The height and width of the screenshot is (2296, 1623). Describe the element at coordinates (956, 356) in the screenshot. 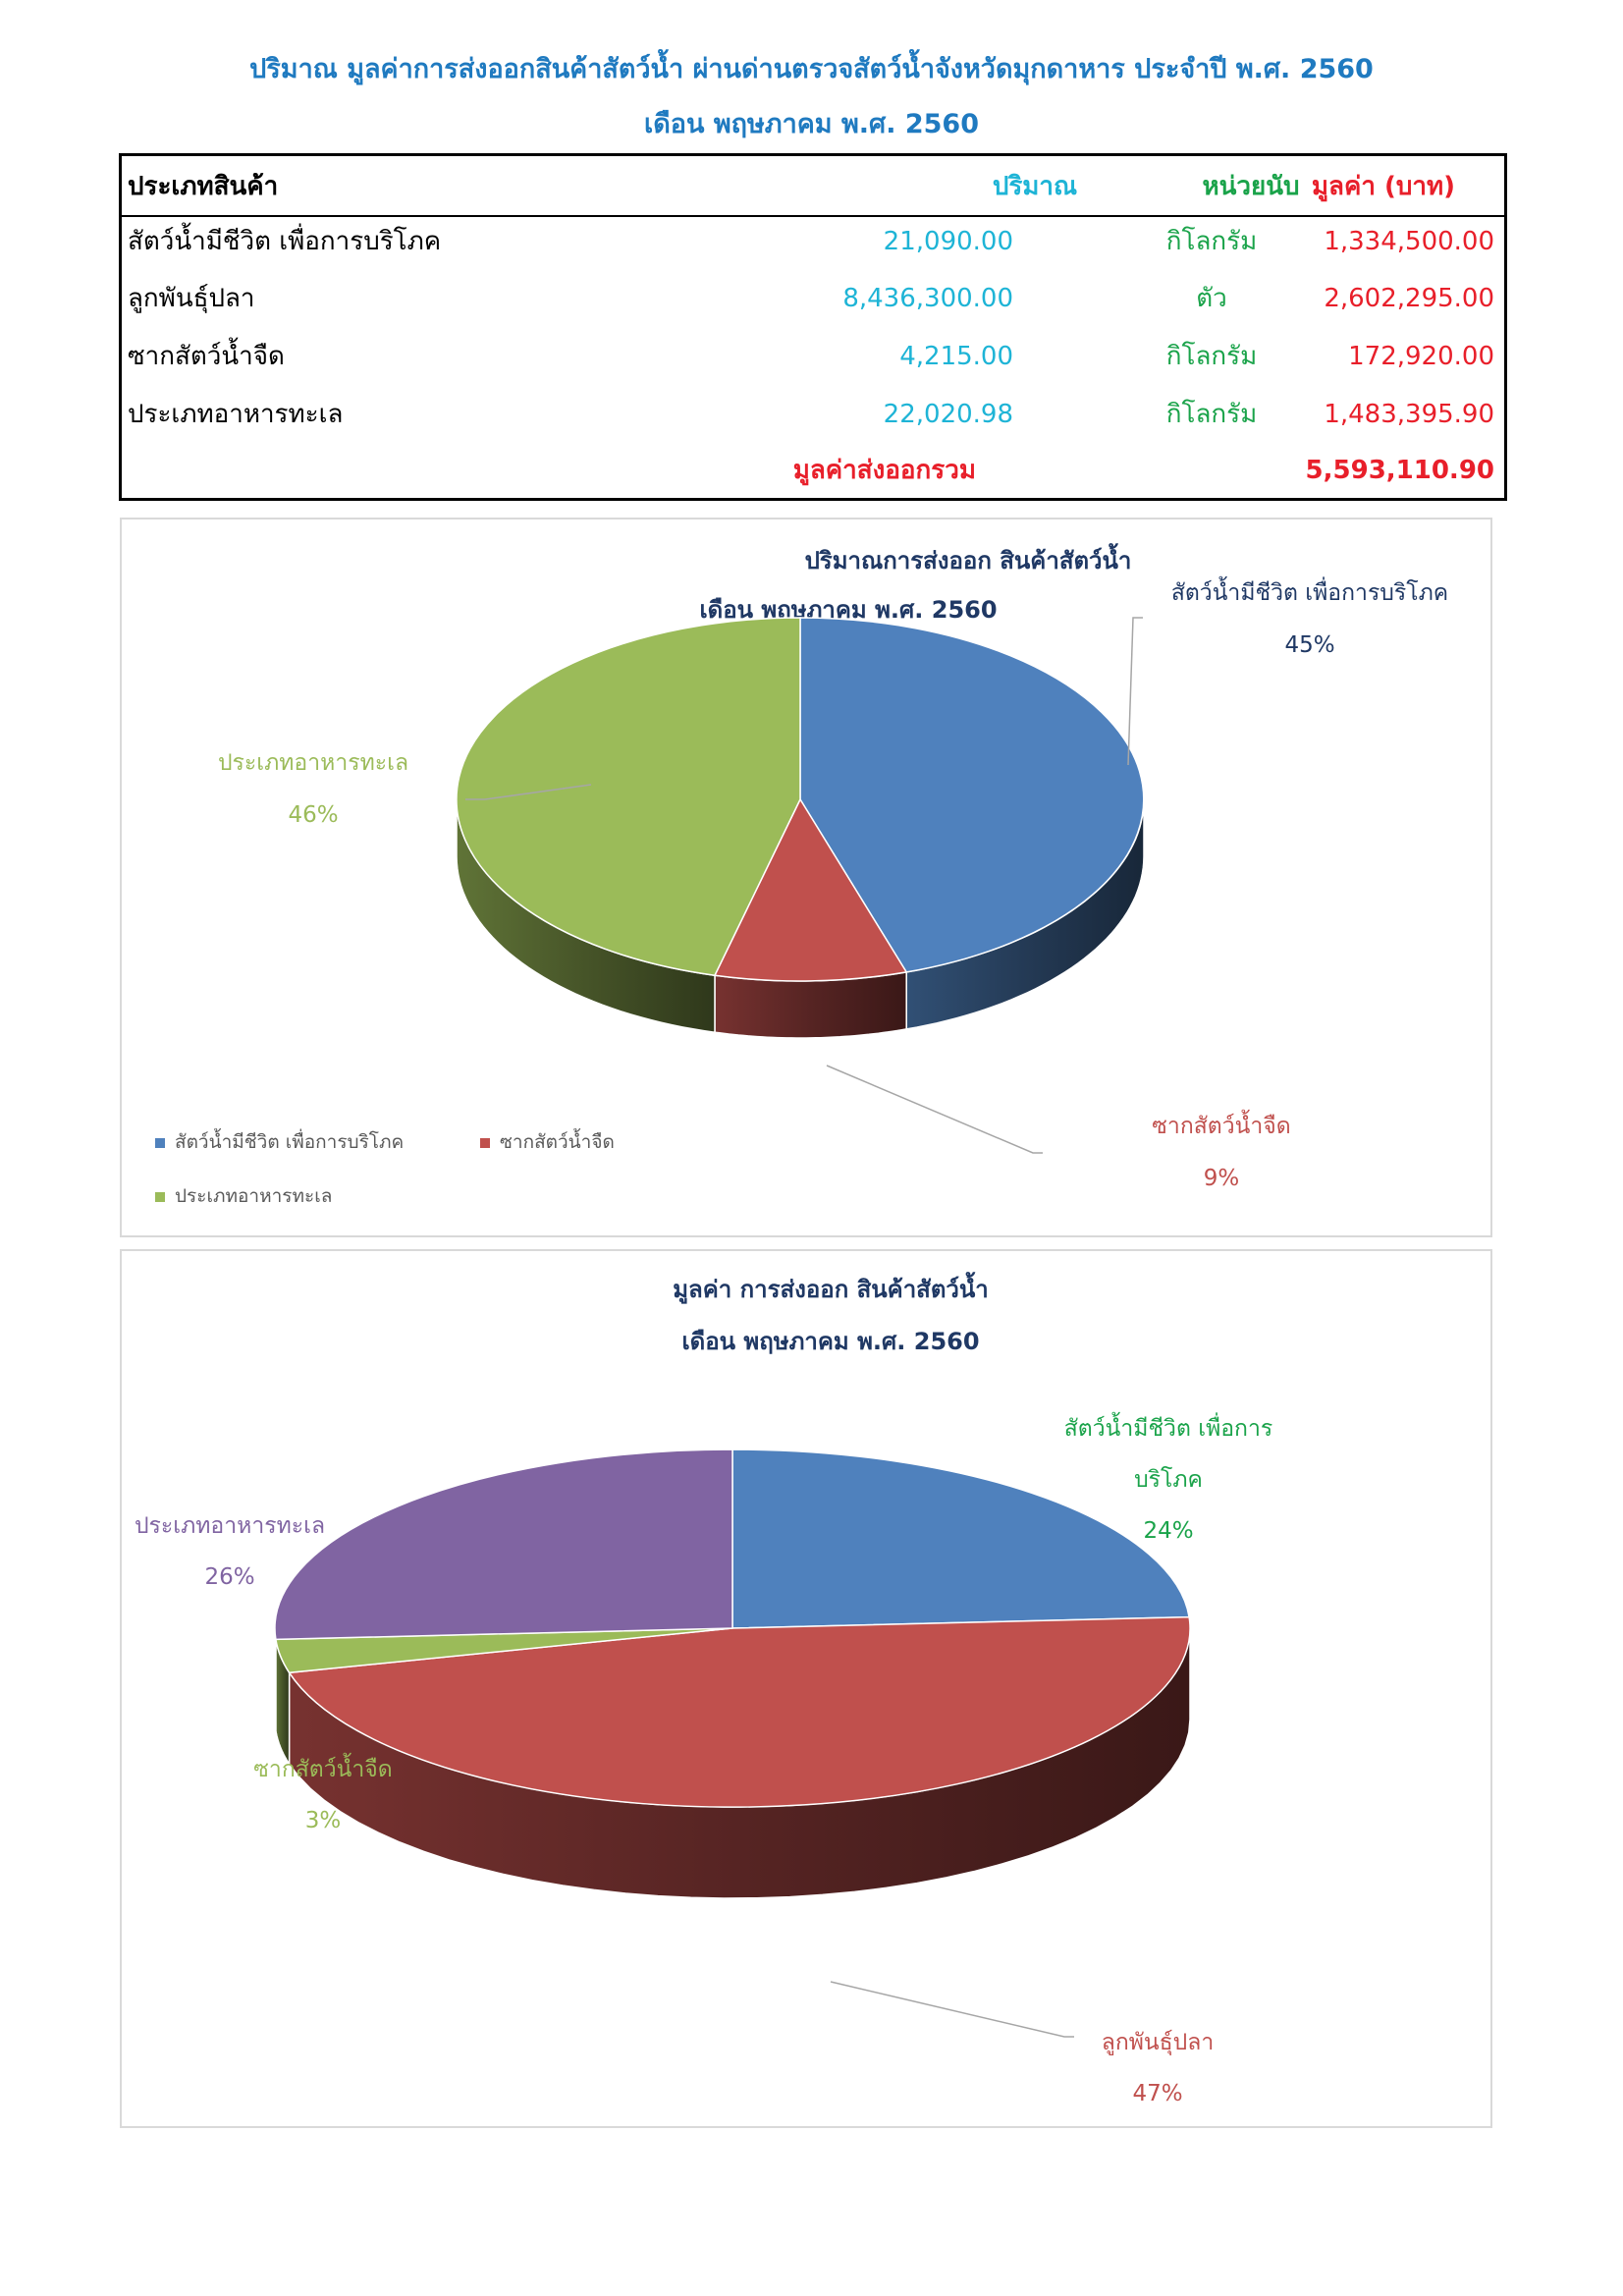

I see `row-quantity: 4,215.00` at that location.